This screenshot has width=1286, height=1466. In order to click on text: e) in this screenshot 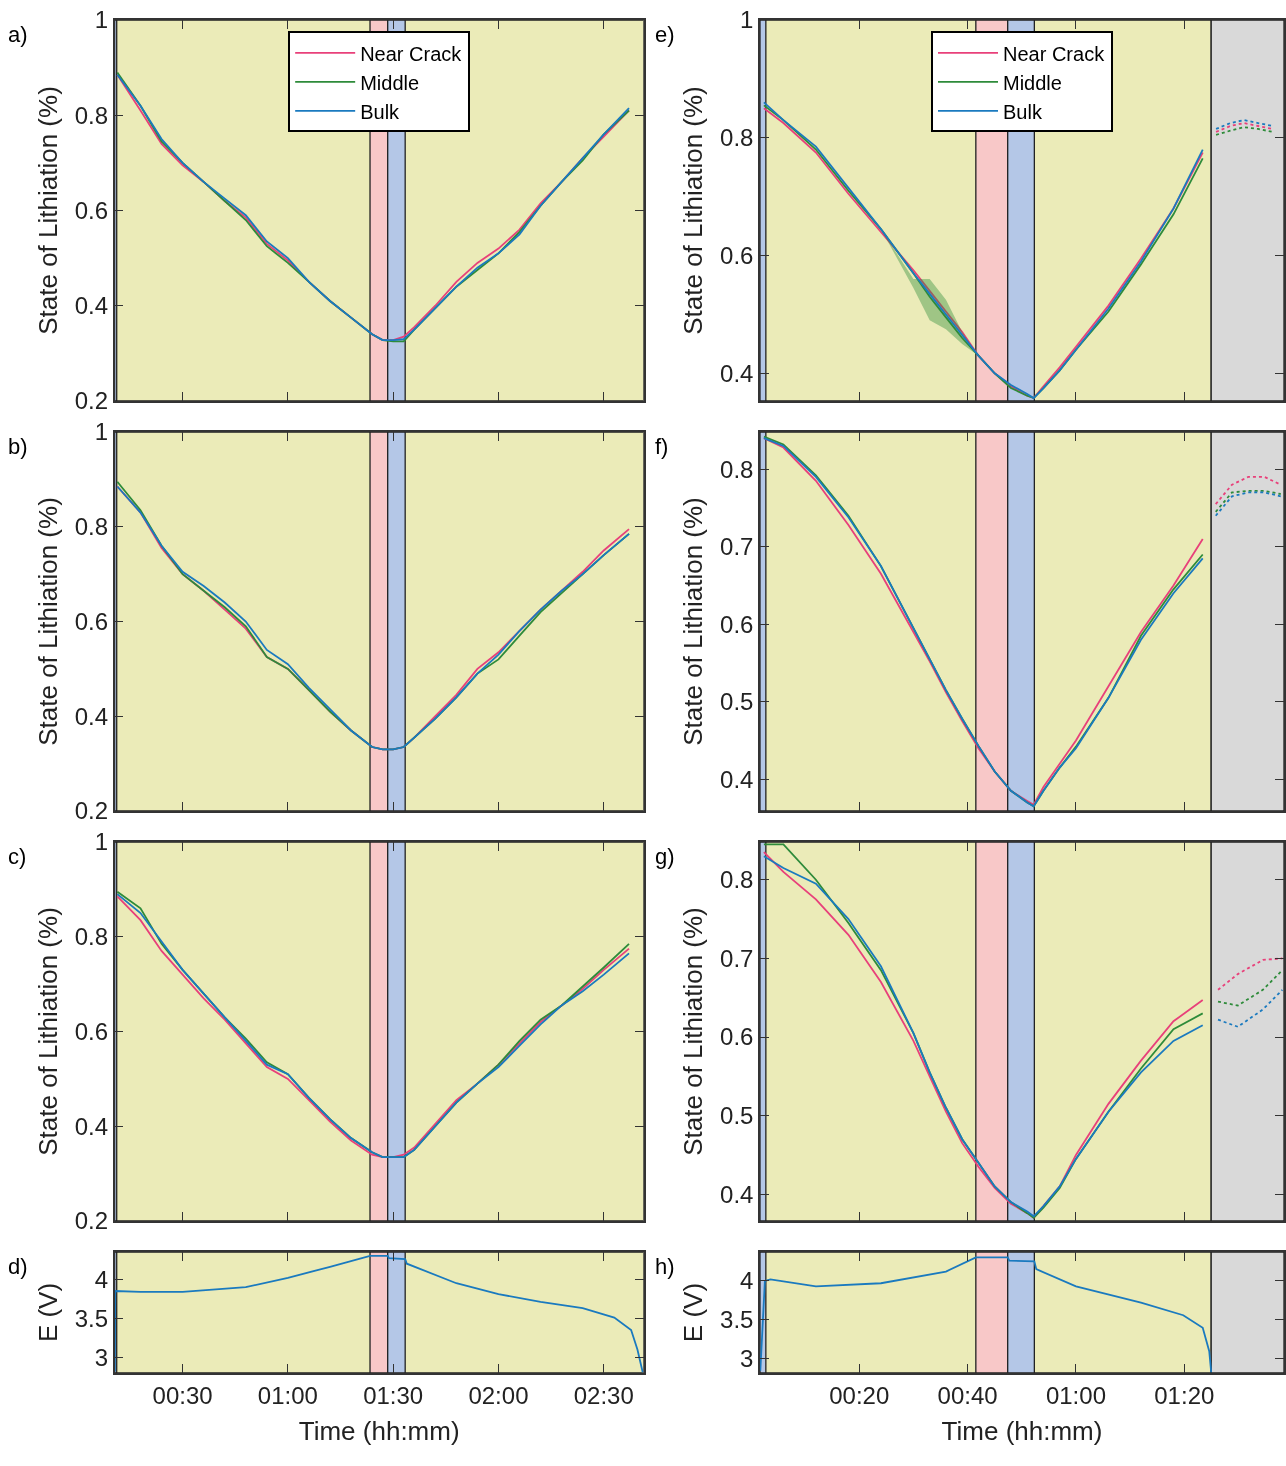, I will do `click(665, 34)`.